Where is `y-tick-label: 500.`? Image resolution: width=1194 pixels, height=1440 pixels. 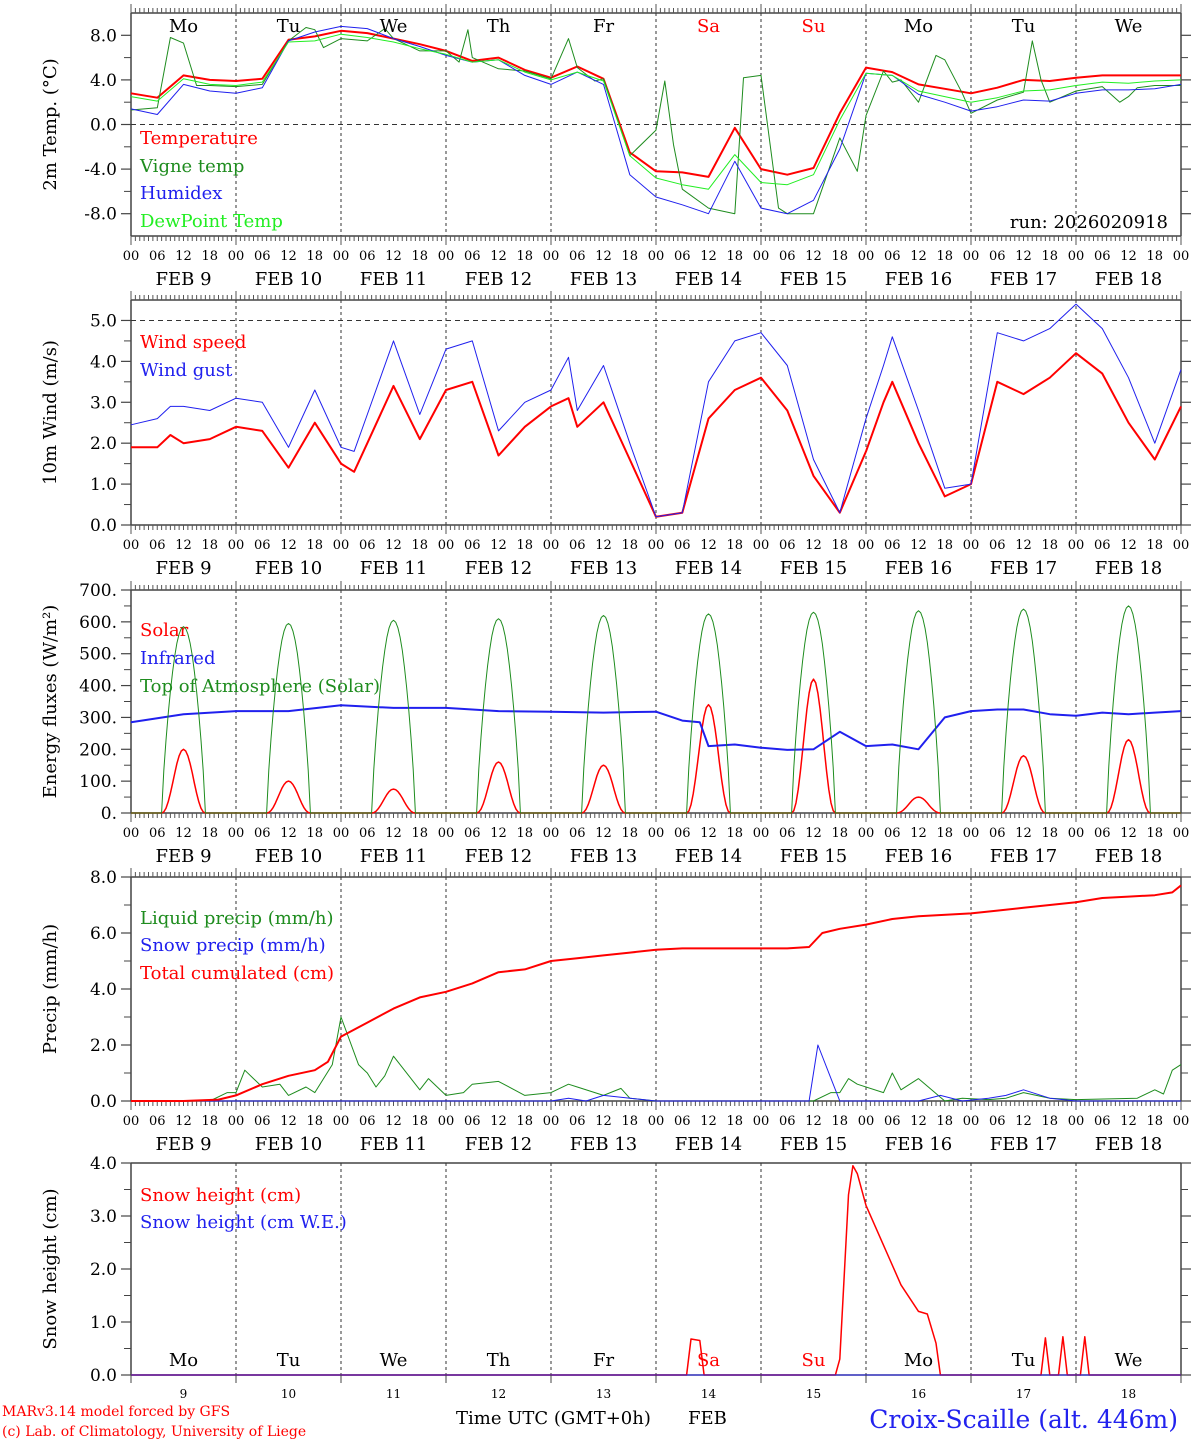
y-tick-label: 500. is located at coordinates (98, 655).